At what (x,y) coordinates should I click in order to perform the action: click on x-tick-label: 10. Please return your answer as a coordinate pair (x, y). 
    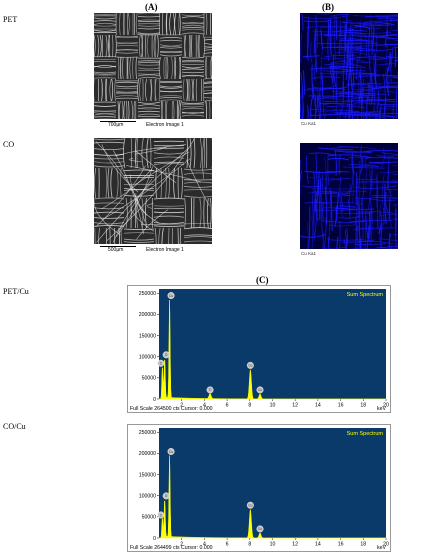
    Looking at the image, I should click on (273, 545).